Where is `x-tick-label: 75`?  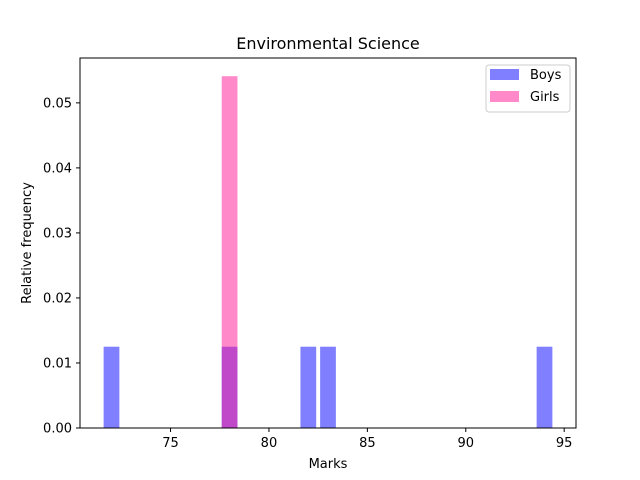 x-tick-label: 75 is located at coordinates (170, 443).